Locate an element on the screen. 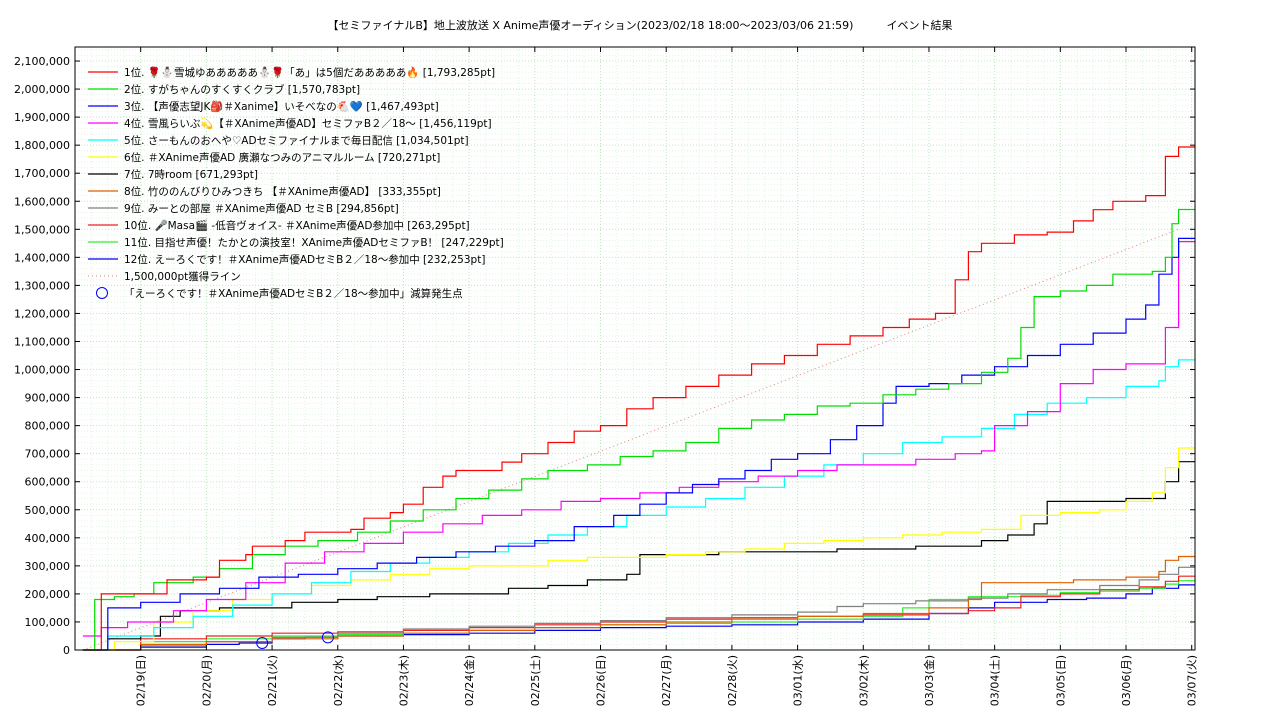 This screenshot has width=1280, height=720. x-tick-label: 02/28(火) is located at coordinates (732, 680).